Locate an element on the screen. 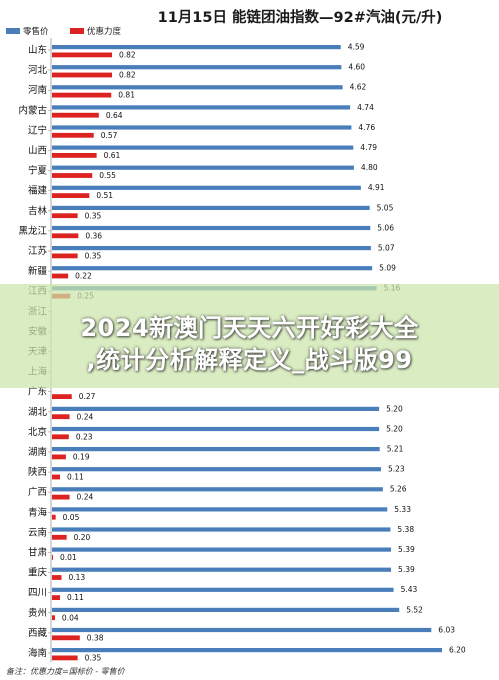 The image size is (499, 680). retail-value-label: 5.39 is located at coordinates (406, 549).